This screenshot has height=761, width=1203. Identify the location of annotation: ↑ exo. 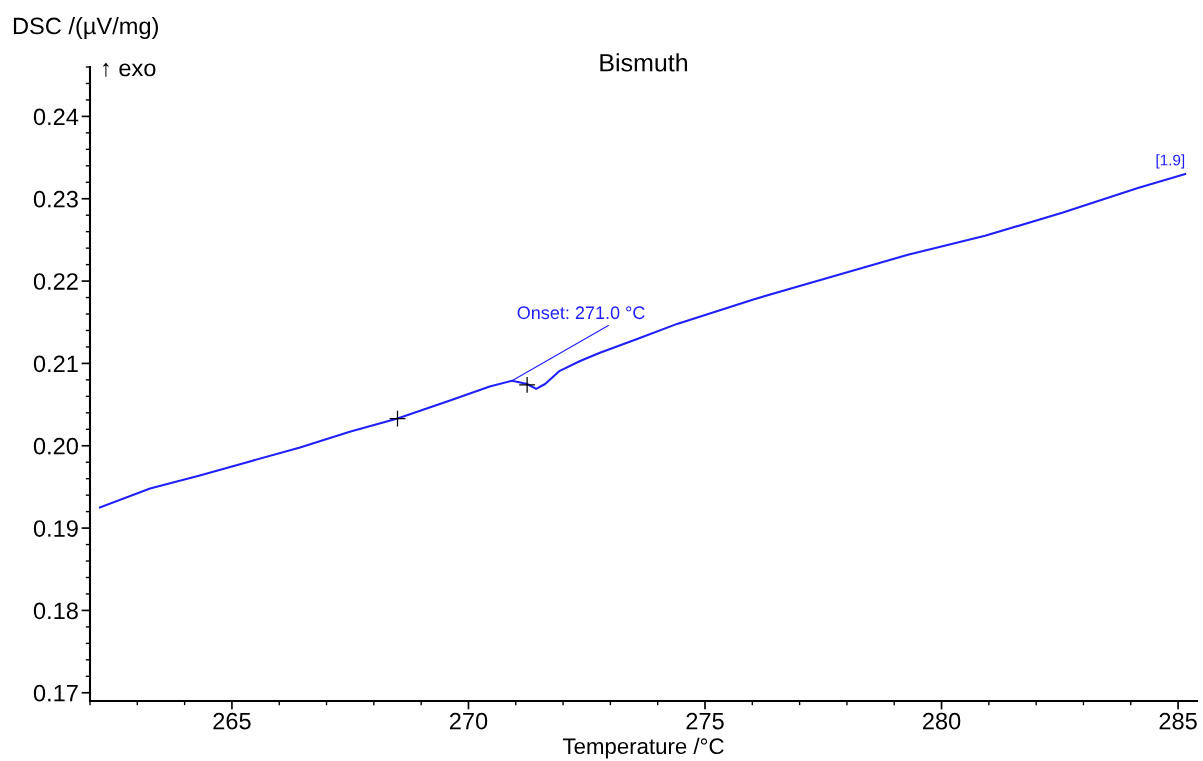
(129, 69).